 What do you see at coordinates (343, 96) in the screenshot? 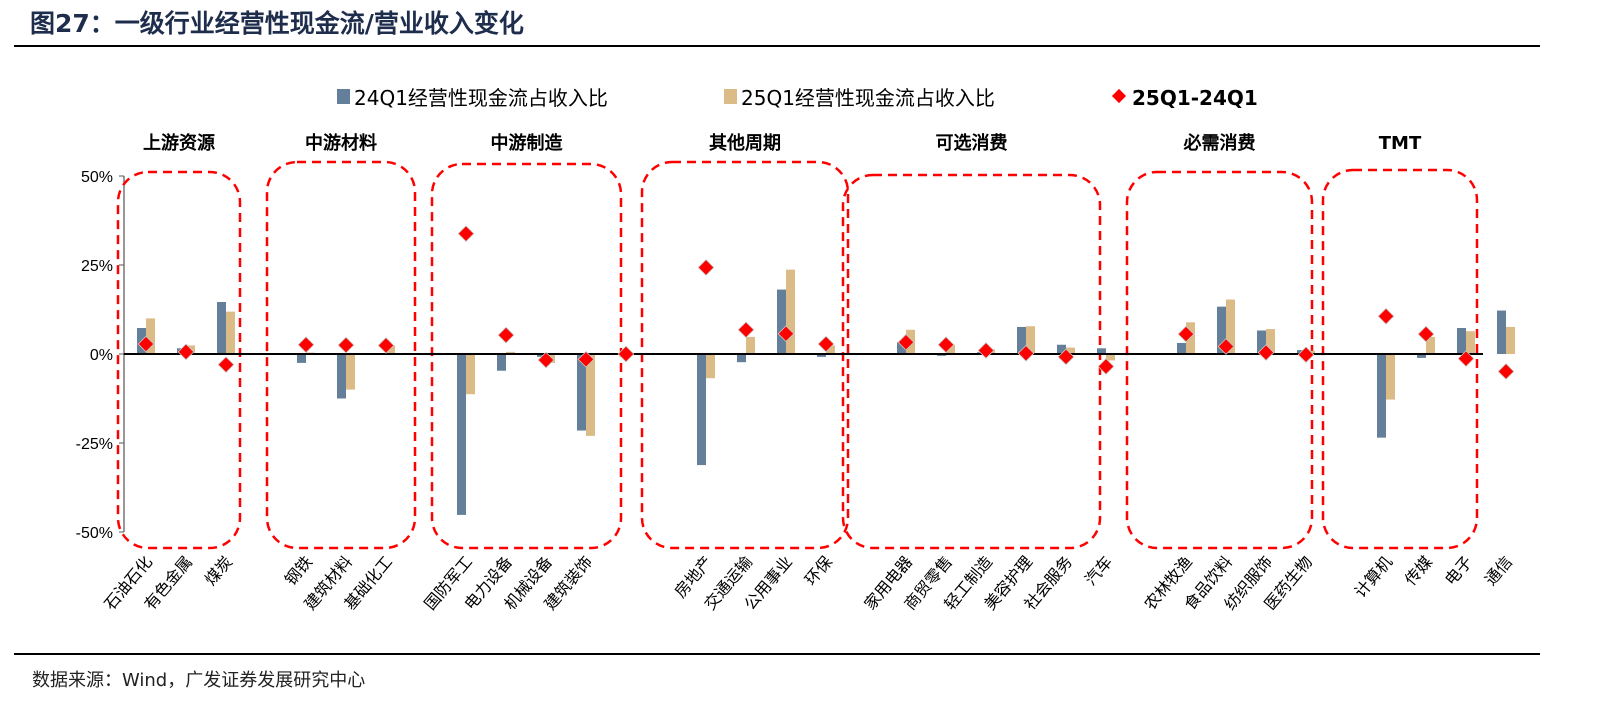
I see `legend-swatch-24q1` at bounding box center [343, 96].